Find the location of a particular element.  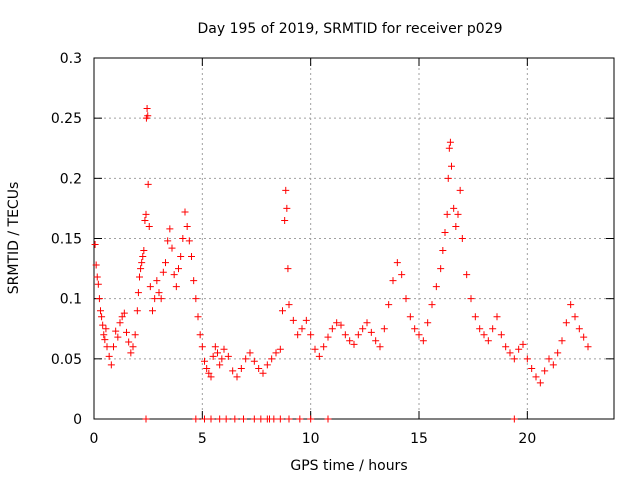

x-tick-label: 15 is located at coordinates (419, 439).